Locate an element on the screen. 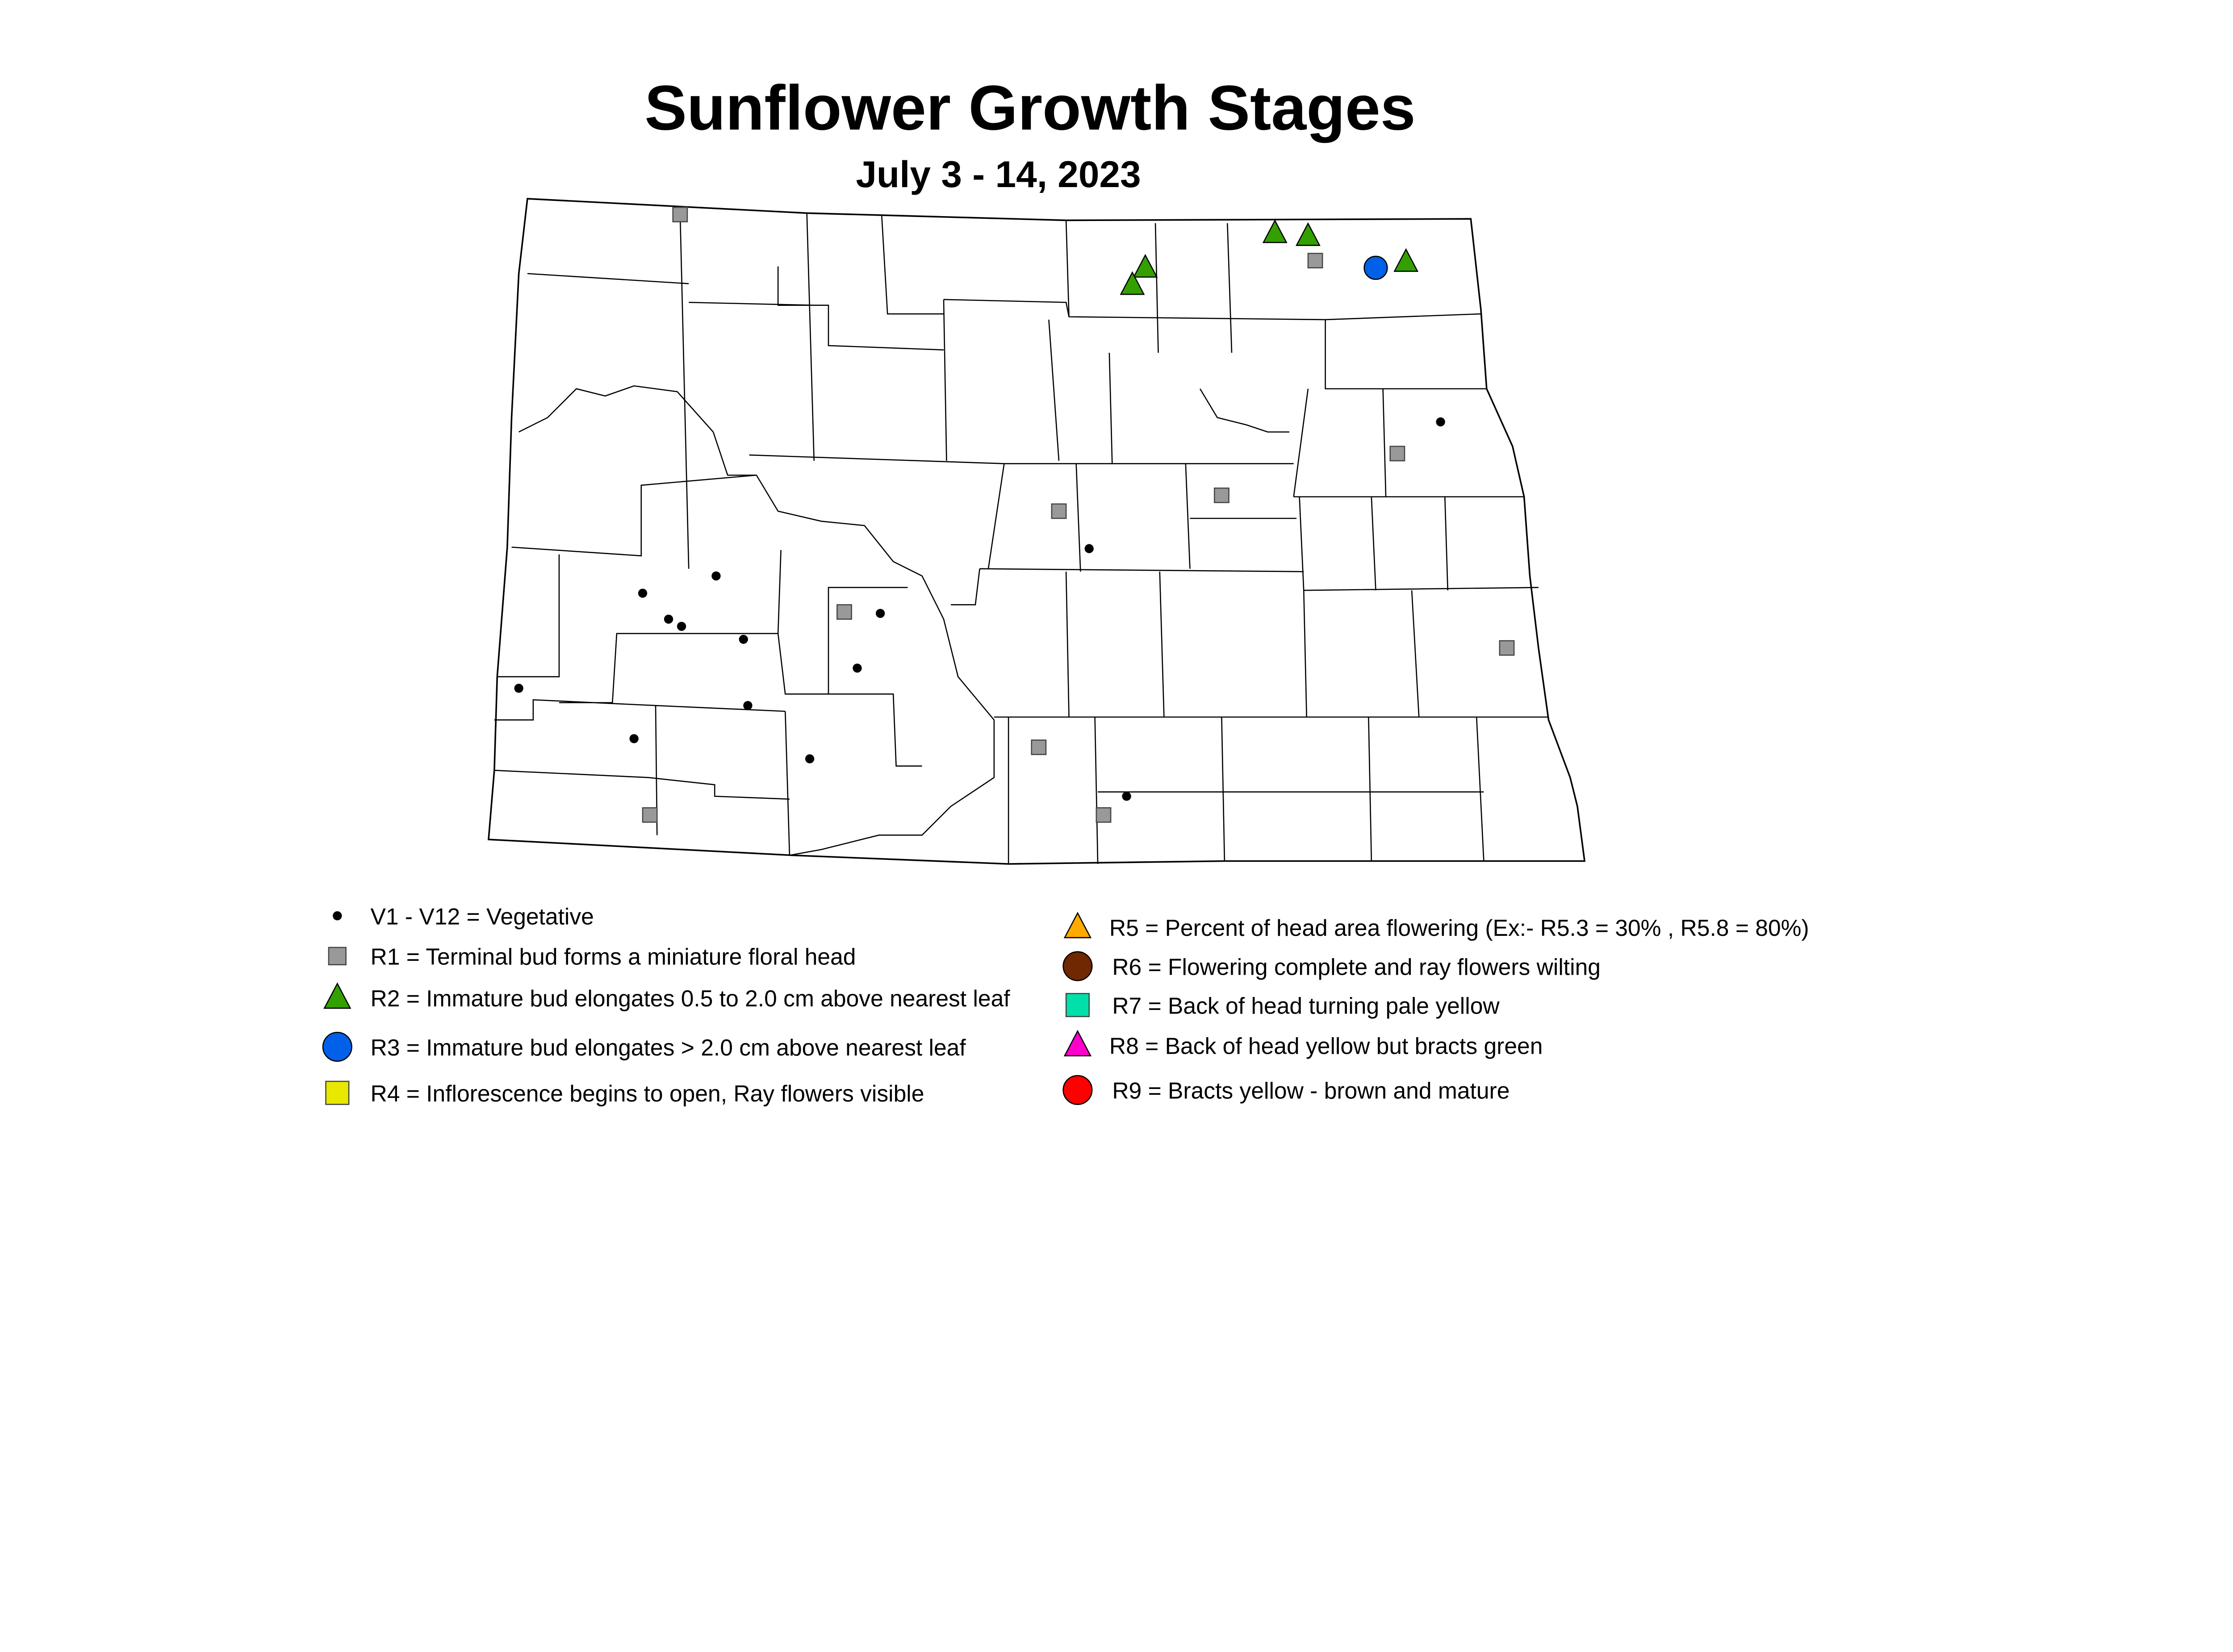 This screenshot has height=1652, width=2233. legend-item-r9: R9 = Bracts yellow - brown and mature is located at coordinates (1286, 1090).